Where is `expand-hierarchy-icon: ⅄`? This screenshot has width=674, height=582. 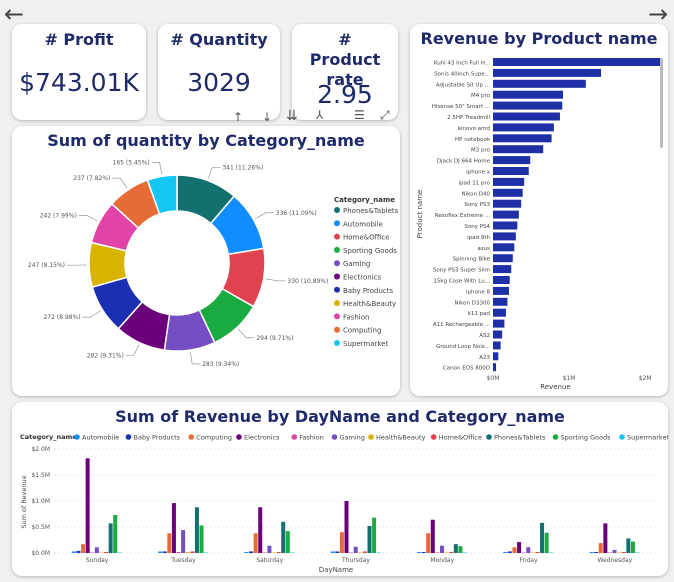 expand-hierarchy-icon: ⅄ is located at coordinates (320, 115).